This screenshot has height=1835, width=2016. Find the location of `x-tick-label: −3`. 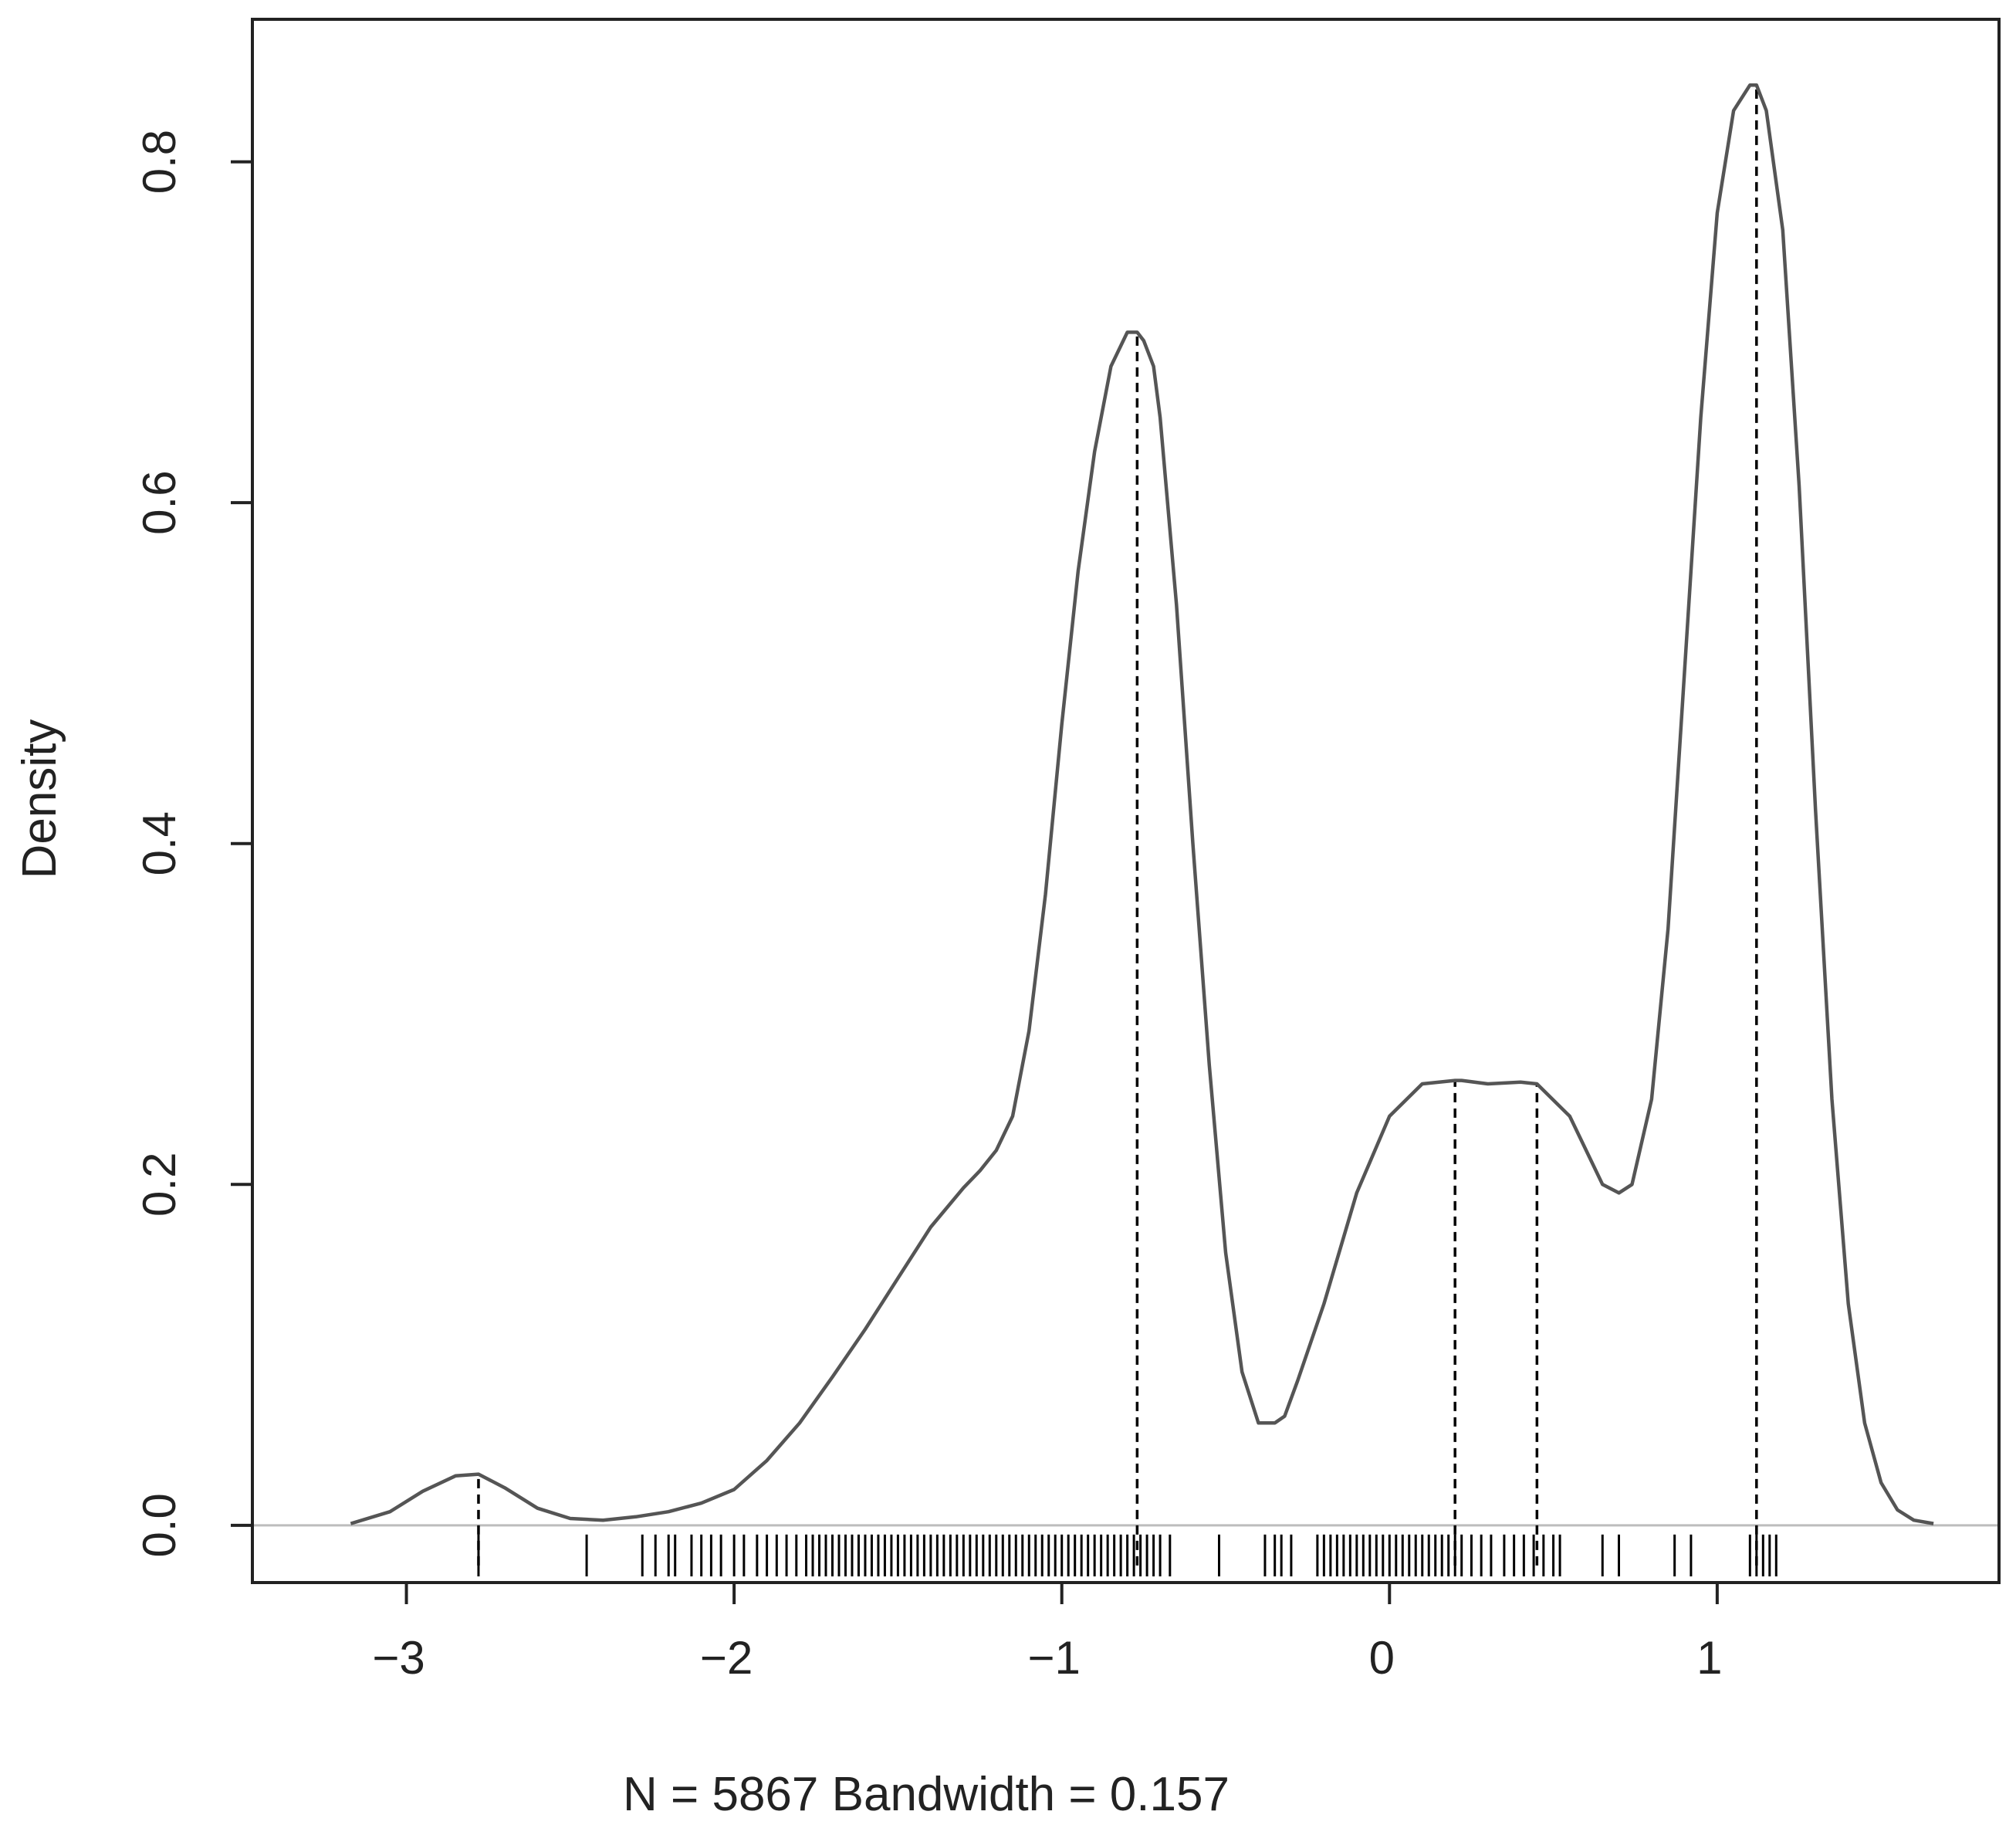

x-tick-label: −3 is located at coordinates (398, 1658).